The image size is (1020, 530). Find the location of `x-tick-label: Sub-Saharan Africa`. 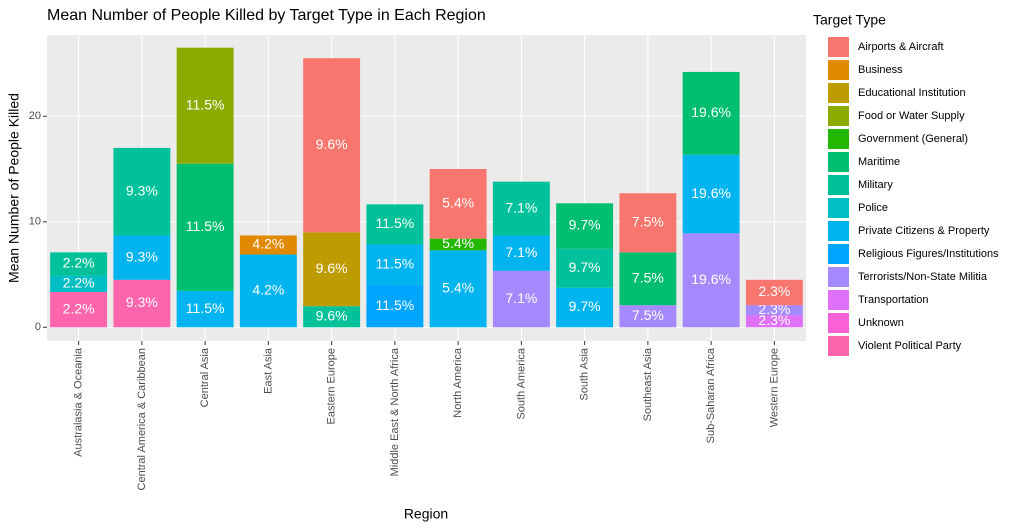

x-tick-label: Sub-Saharan Africa is located at coordinates (711, 395).